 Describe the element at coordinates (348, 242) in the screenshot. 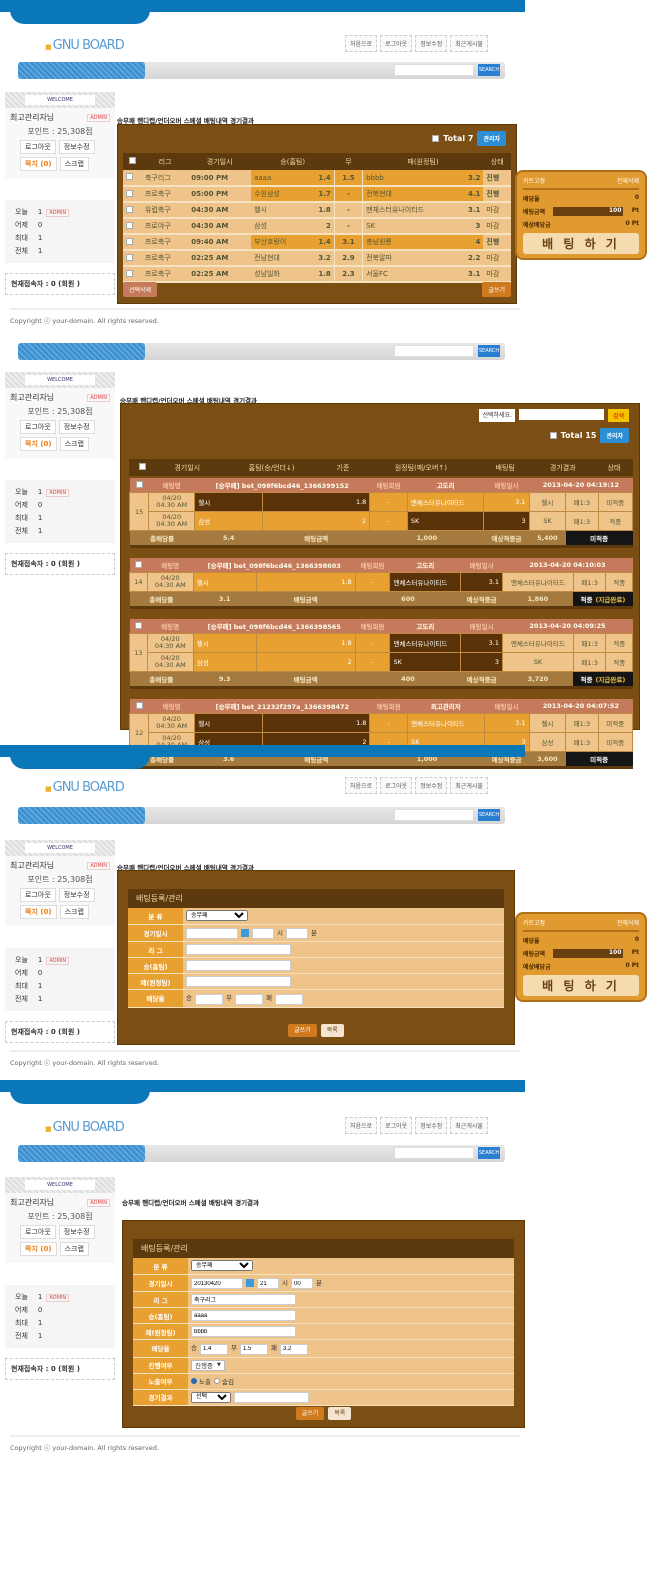

I see `draw-odds: 3.1` at that location.